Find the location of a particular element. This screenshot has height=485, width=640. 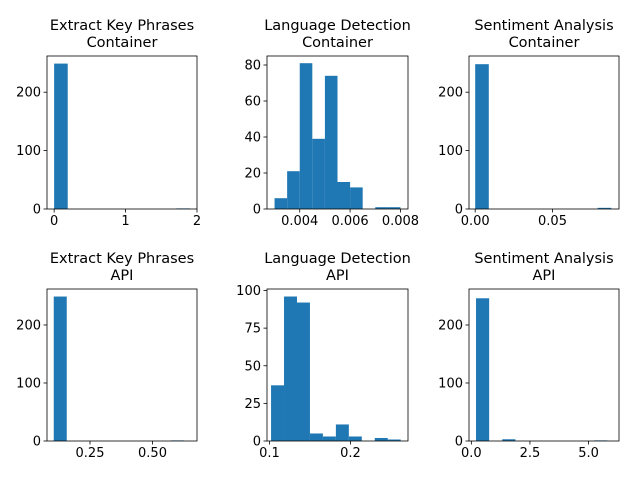

y-tick-label: 20 is located at coordinates (252, 174).